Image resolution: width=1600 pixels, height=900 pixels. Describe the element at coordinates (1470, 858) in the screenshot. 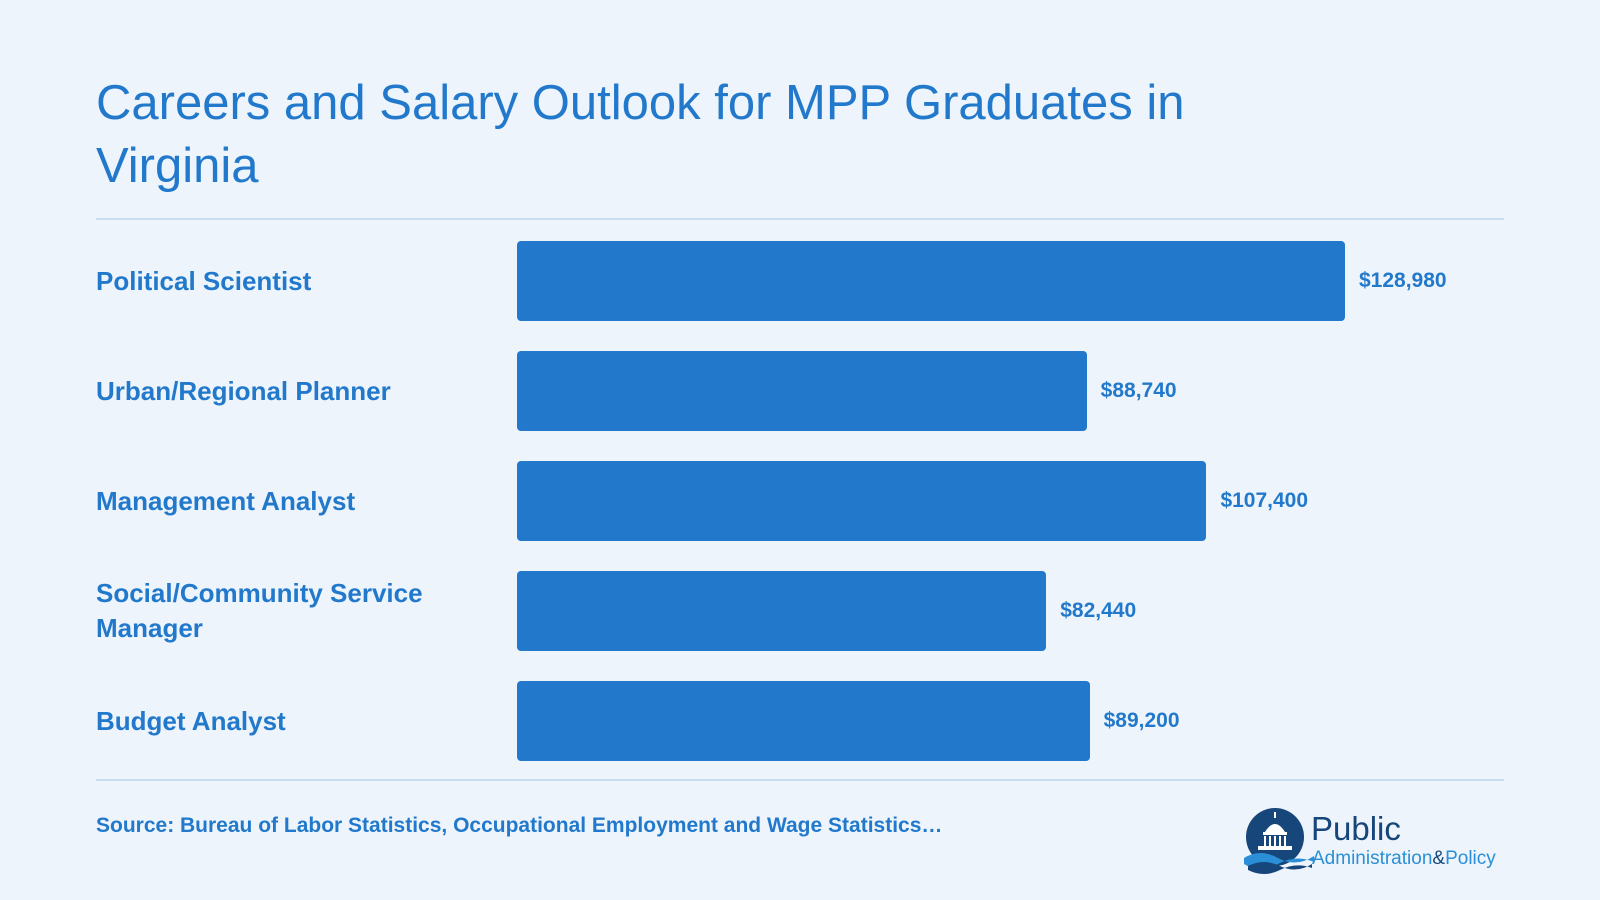

I see `logo-policy-text: Policy` at that location.